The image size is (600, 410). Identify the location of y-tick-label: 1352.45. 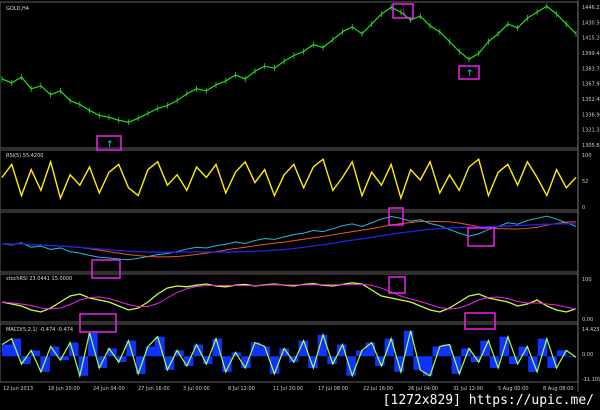
(591, 100).